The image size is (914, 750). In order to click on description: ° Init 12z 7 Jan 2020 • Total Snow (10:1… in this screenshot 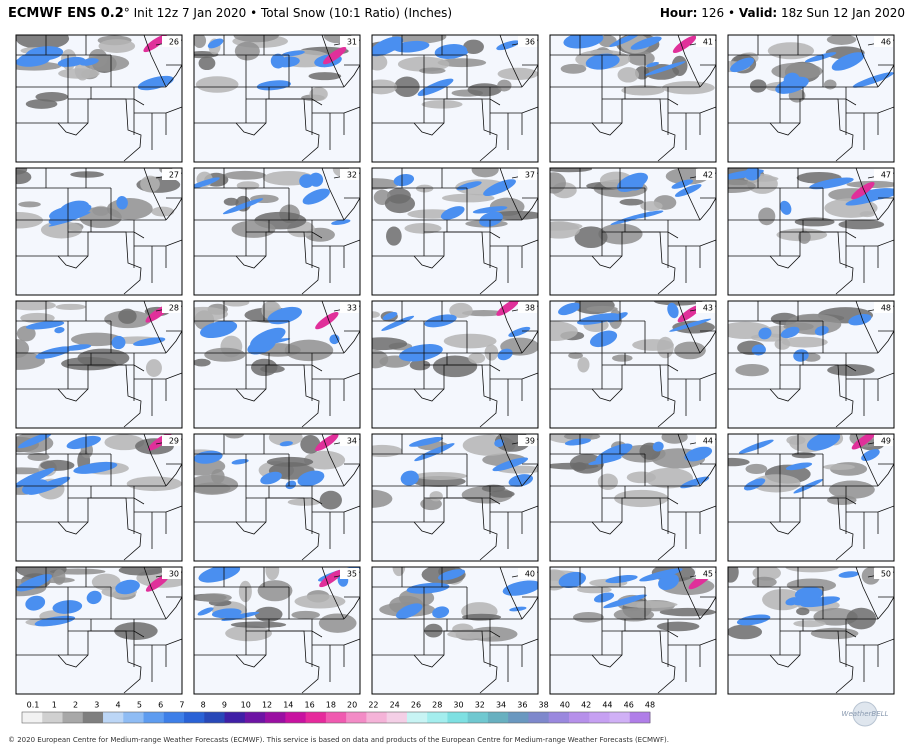, I will do `click(288, 13)`.